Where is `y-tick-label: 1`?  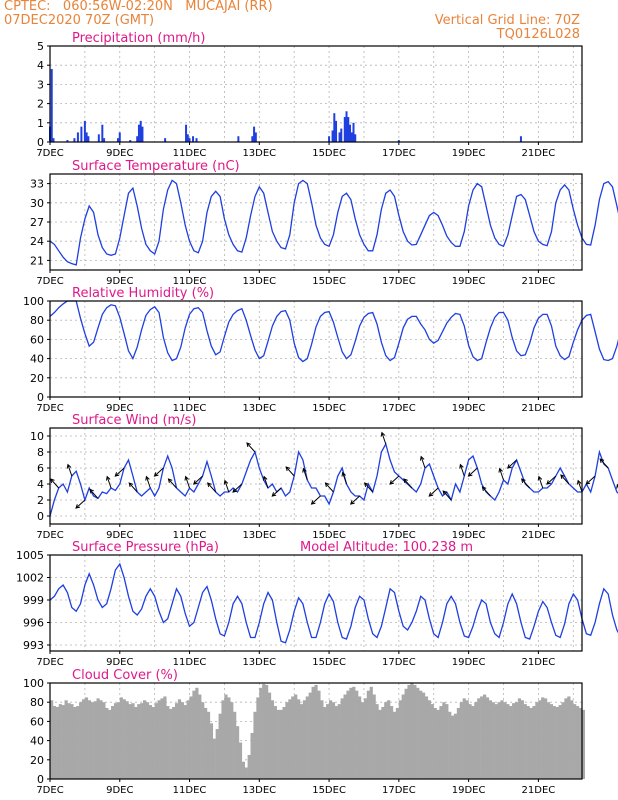
y-tick-label: 1 is located at coordinates (40, 123).